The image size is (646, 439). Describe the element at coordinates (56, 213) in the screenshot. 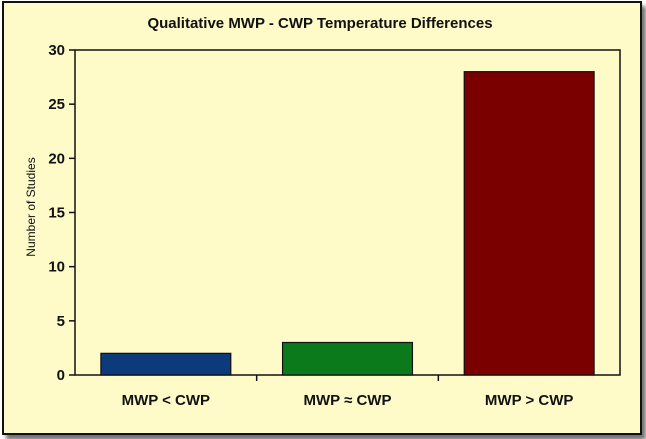

I see `y-tick-label: 15` at that location.